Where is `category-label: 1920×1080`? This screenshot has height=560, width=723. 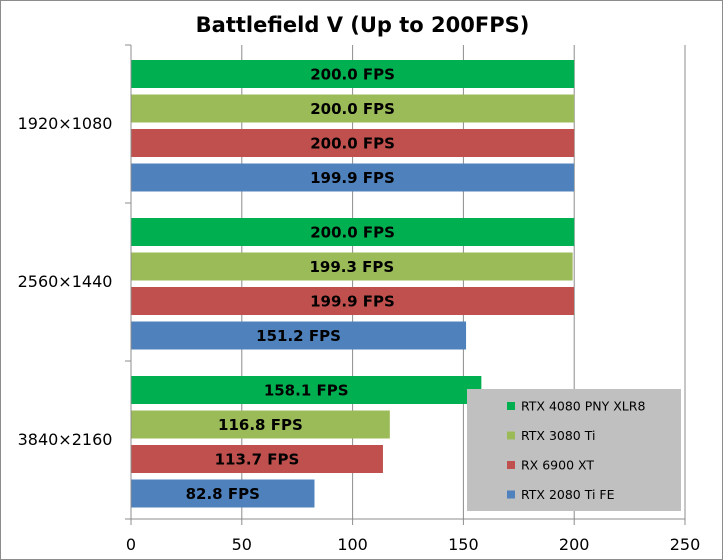
category-label: 1920×1080 is located at coordinates (65, 123).